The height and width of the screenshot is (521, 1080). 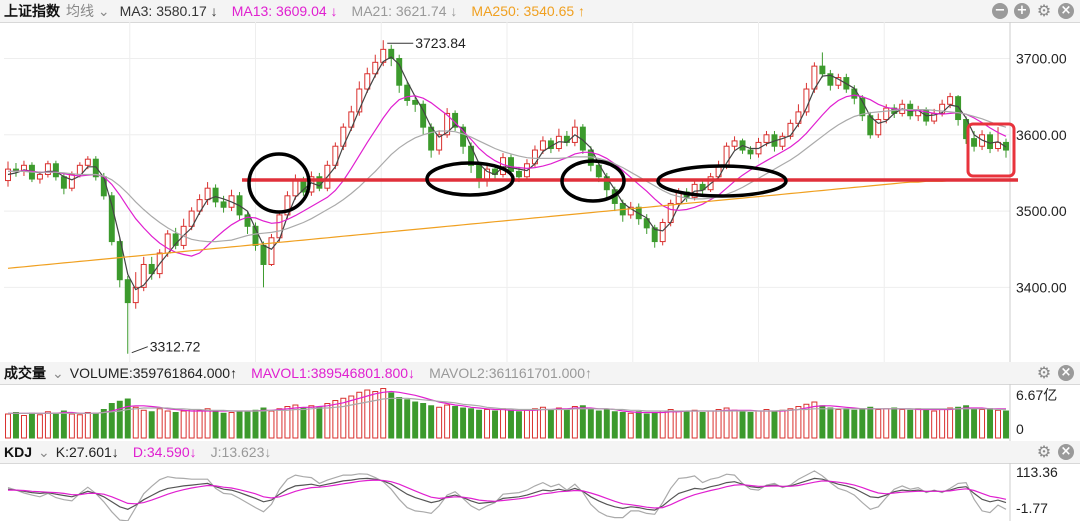 I want to click on kdj-title: KDJ, so click(x=18, y=452).